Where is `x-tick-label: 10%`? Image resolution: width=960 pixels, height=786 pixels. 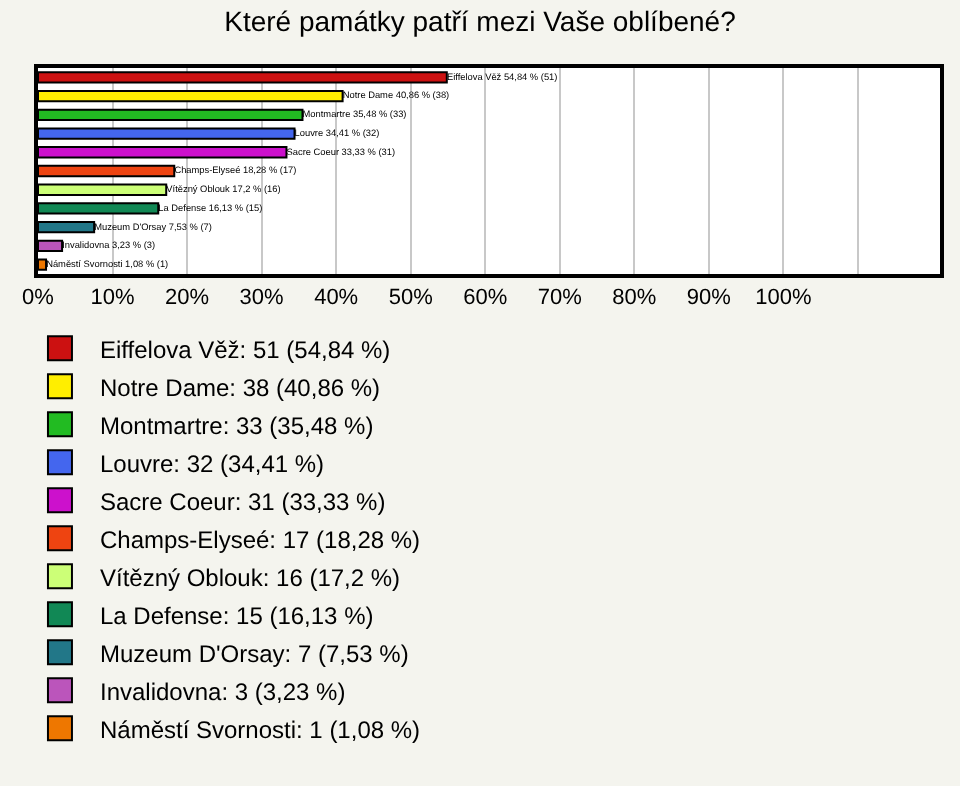
x-tick-label: 10% is located at coordinates (112, 298).